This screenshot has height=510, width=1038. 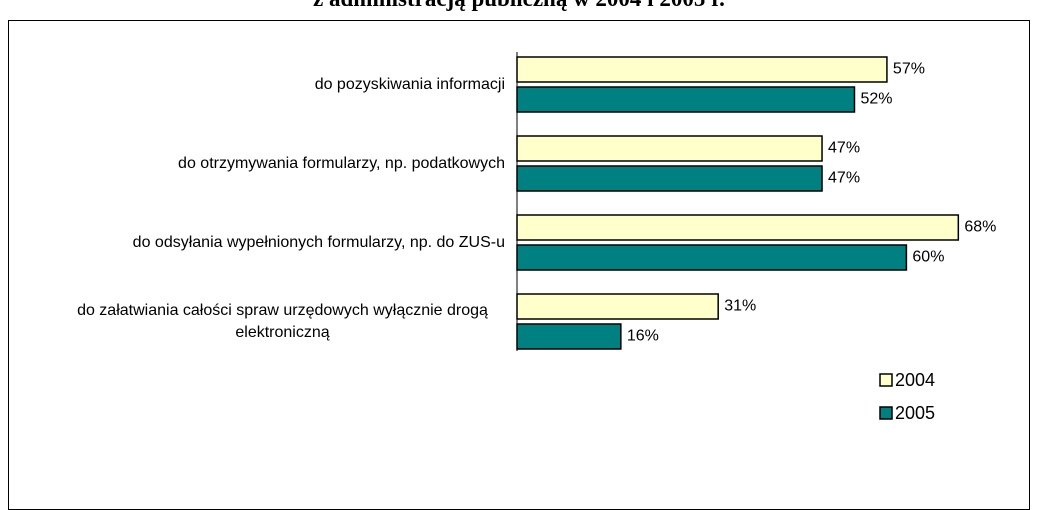 What do you see at coordinates (909, 69) in the screenshot?
I see `value-label: 57%` at bounding box center [909, 69].